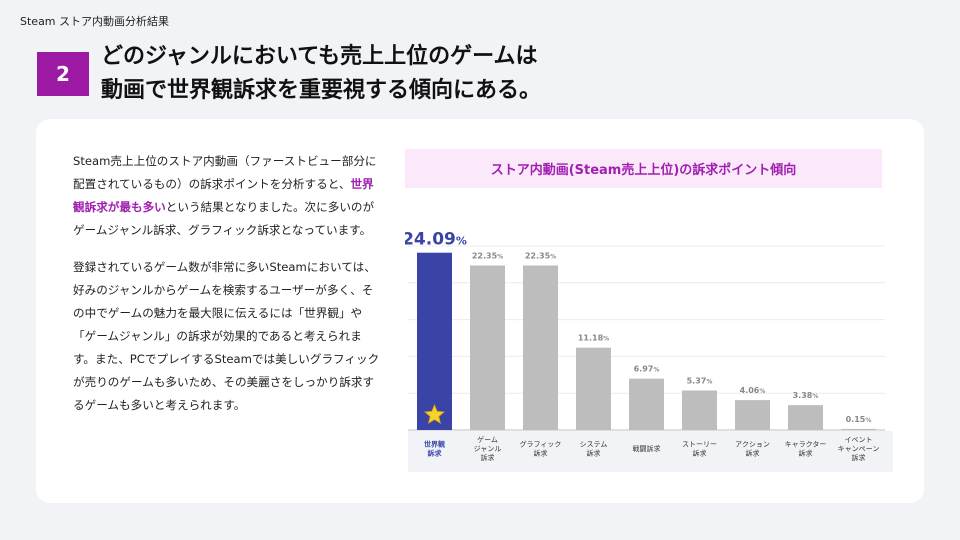 The height and width of the screenshot is (540, 960). What do you see at coordinates (321, 90) in the screenshot?
I see `headline-line-2: 動画で世界観訴求を重要視する傾向にある。` at bounding box center [321, 90].